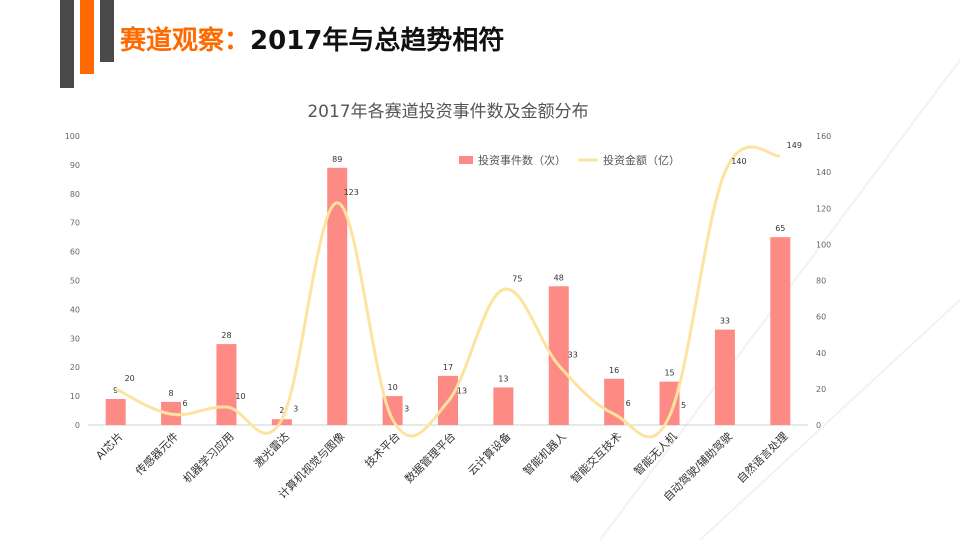 The height and width of the screenshot is (540, 960). Describe the element at coordinates (818, 425) in the screenshot. I see `y-right-tick-label: 0` at that location.